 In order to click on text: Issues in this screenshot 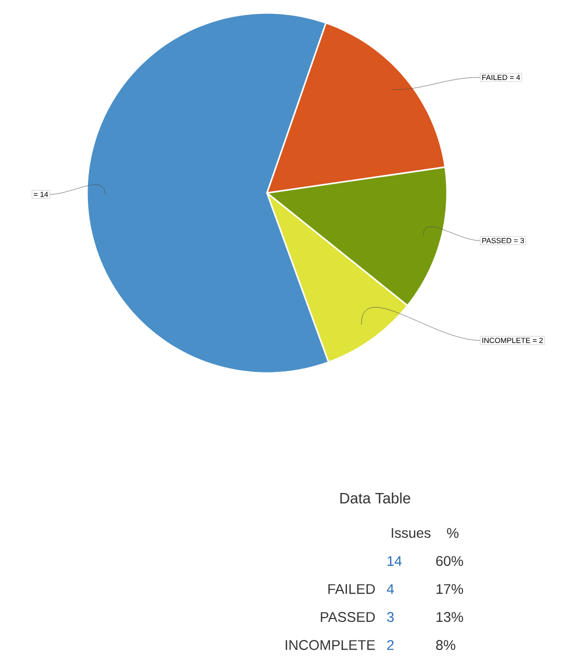, I will do `click(411, 533)`.